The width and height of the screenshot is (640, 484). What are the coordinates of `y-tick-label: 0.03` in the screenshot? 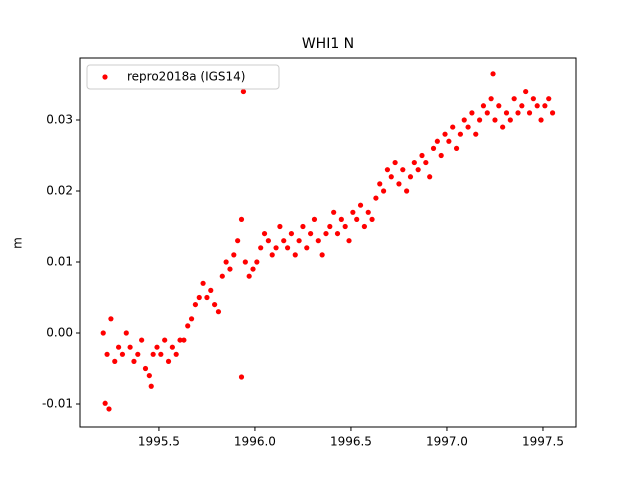 It's located at (59, 119).